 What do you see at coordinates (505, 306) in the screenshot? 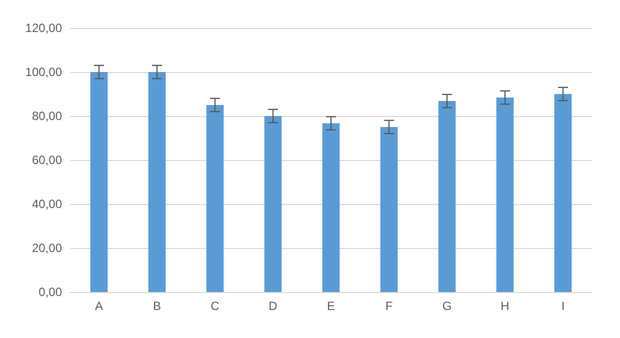
I see `x-tick-label: H` at bounding box center [505, 306].